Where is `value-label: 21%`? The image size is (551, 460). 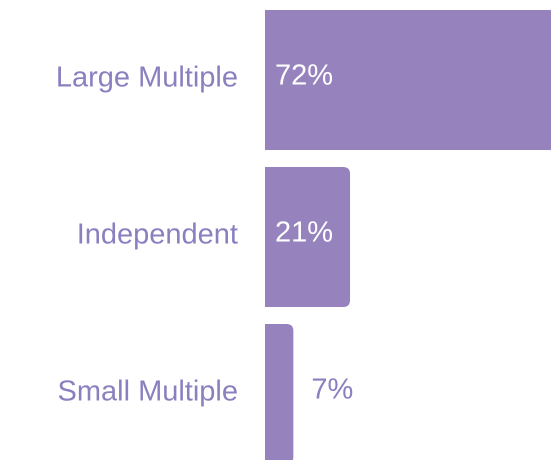
value-label: 21% is located at coordinates (304, 233).